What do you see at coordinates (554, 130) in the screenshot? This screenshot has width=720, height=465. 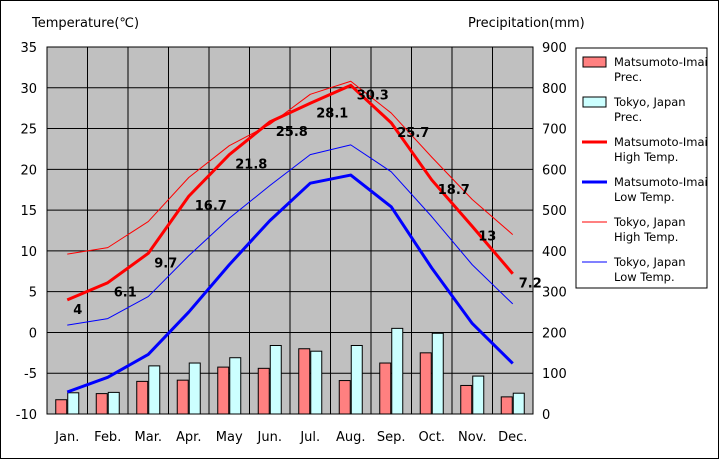 I see `right-tick-label: 700` at bounding box center [554, 130].